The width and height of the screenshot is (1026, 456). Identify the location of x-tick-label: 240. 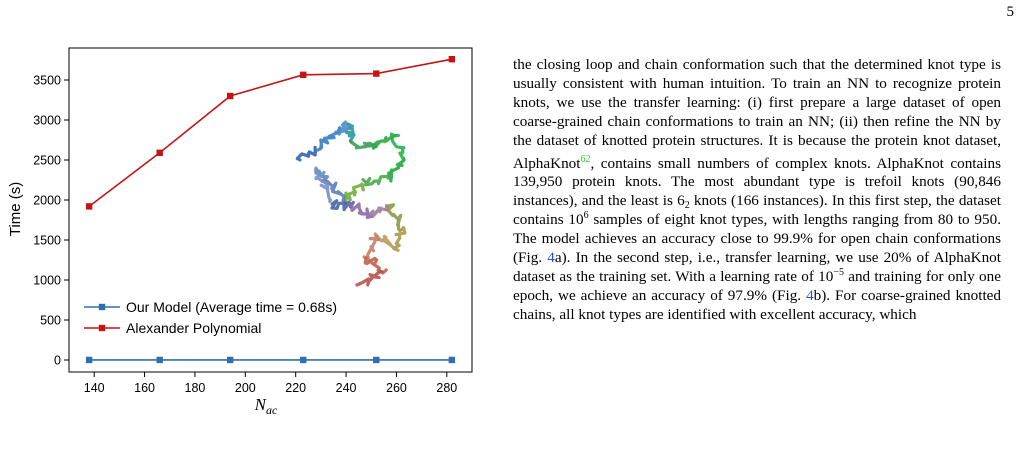
(346, 388).